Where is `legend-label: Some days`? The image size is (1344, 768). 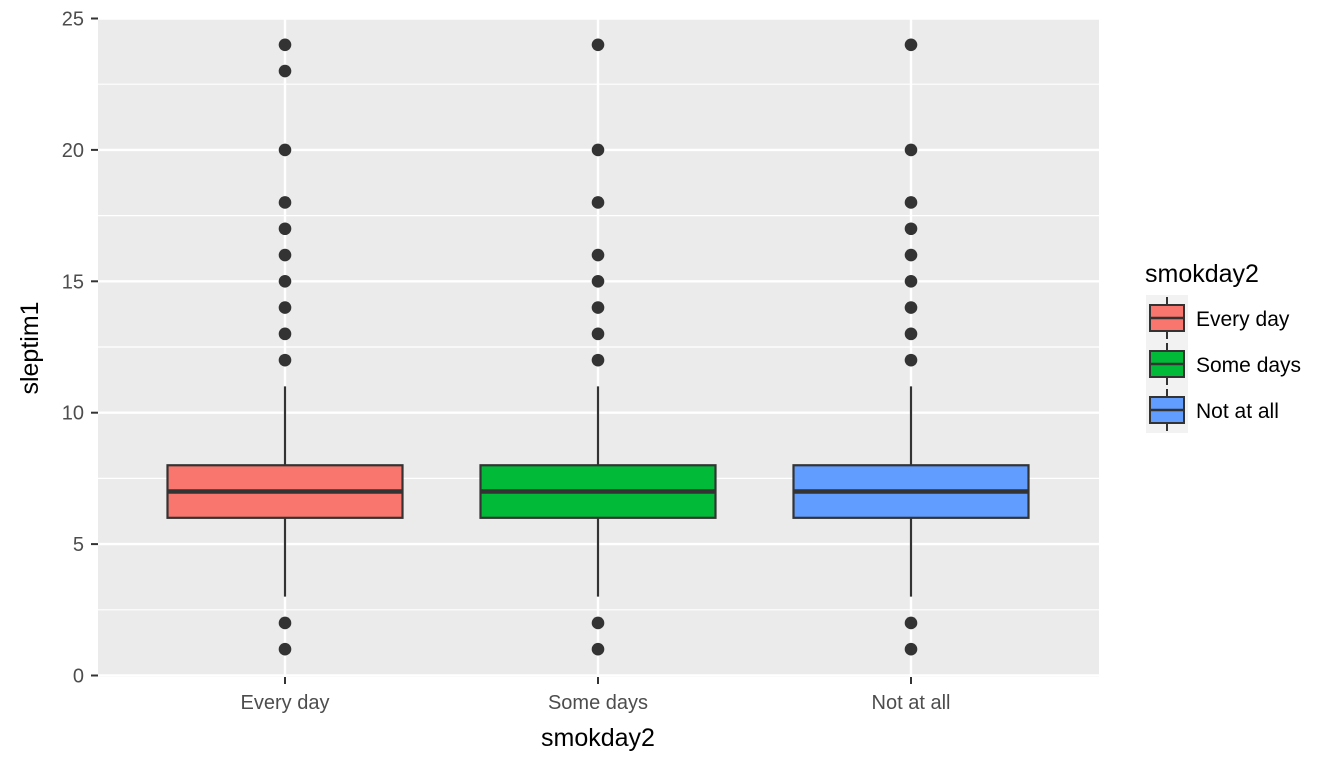 legend-label: Some days is located at coordinates (1248, 365).